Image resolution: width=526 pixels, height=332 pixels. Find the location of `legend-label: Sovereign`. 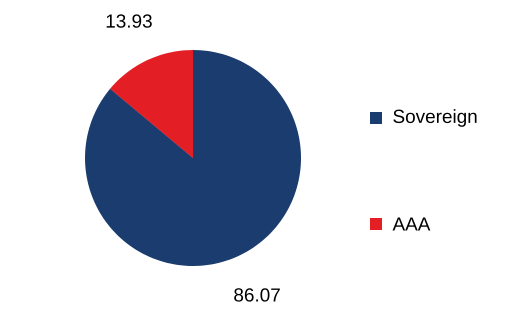

legend-label: Sovereign is located at coordinates (435, 118).